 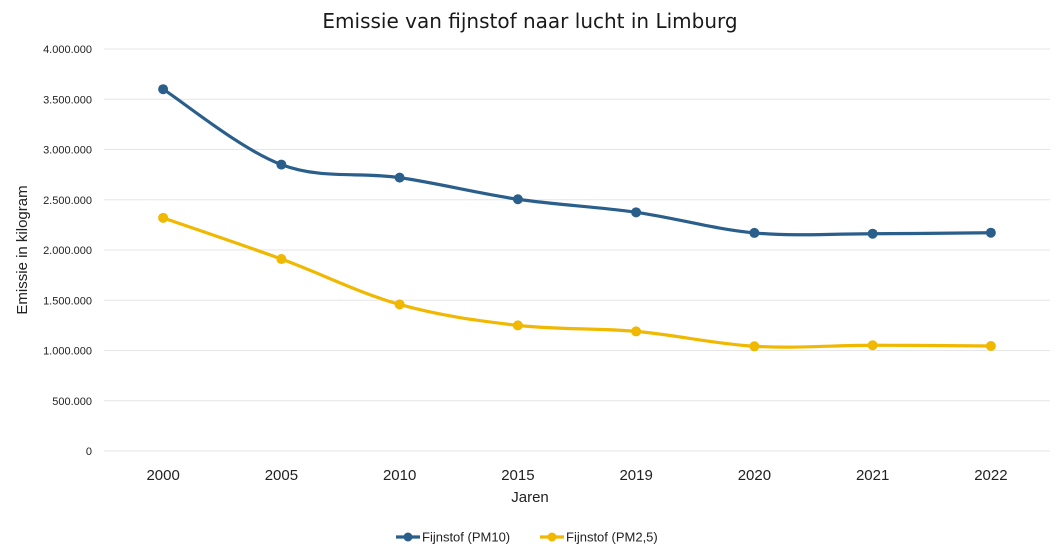 What do you see at coordinates (576, 475) in the screenshot?
I see `x-axis-ticks: 2000 2005 2010 2015 2019 2020 2021 2022` at bounding box center [576, 475].